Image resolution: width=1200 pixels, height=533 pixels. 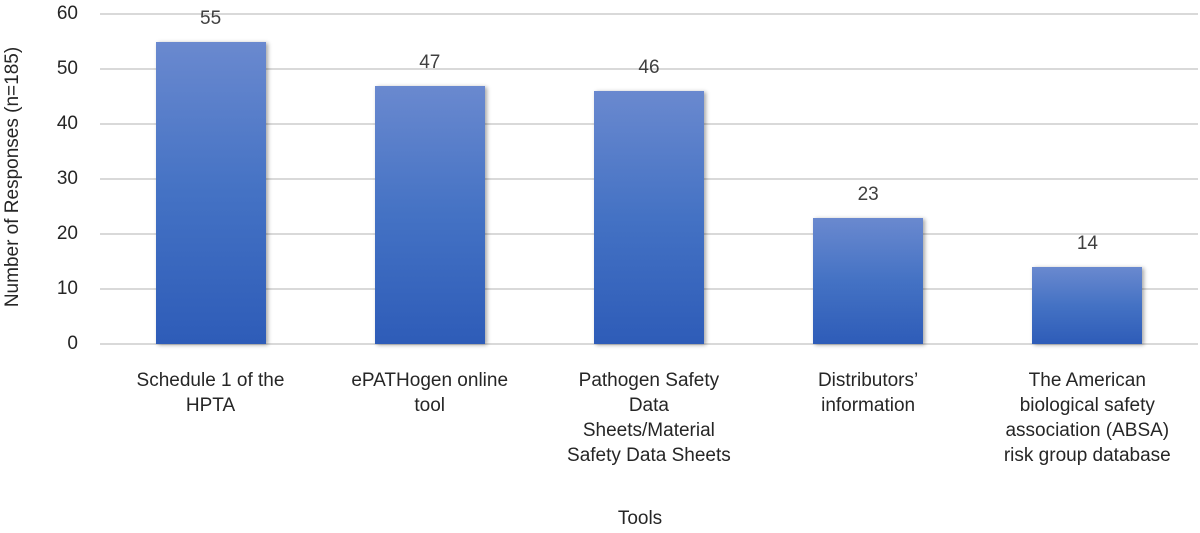 What do you see at coordinates (1087, 243) in the screenshot?
I see `data-label: 14` at bounding box center [1087, 243].